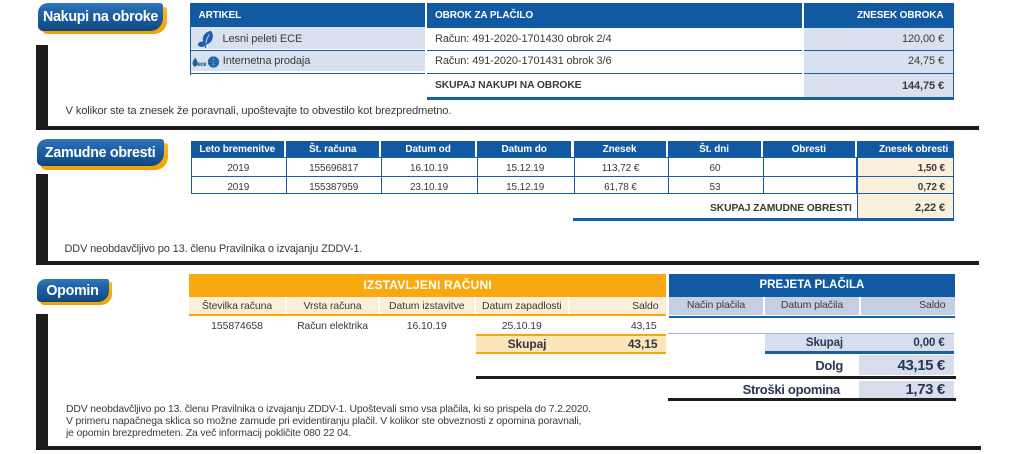 The image size is (1024, 454). I want to click on svg-text: ece, so click(202, 65).